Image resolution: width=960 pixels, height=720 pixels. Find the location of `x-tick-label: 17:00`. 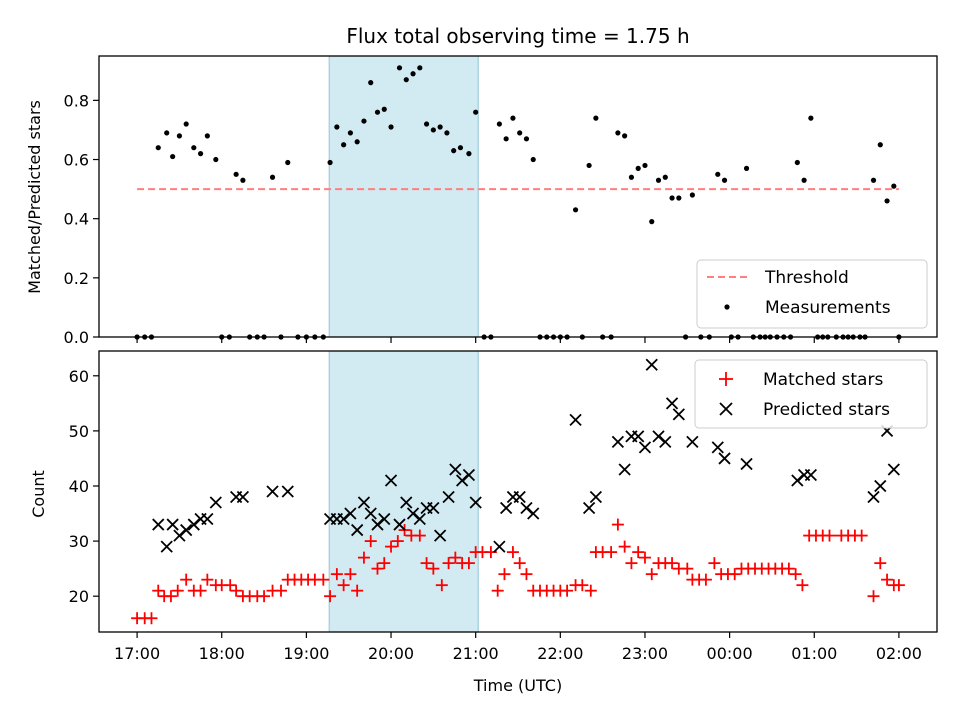

x-tick-label: 17:00 is located at coordinates (137, 653).